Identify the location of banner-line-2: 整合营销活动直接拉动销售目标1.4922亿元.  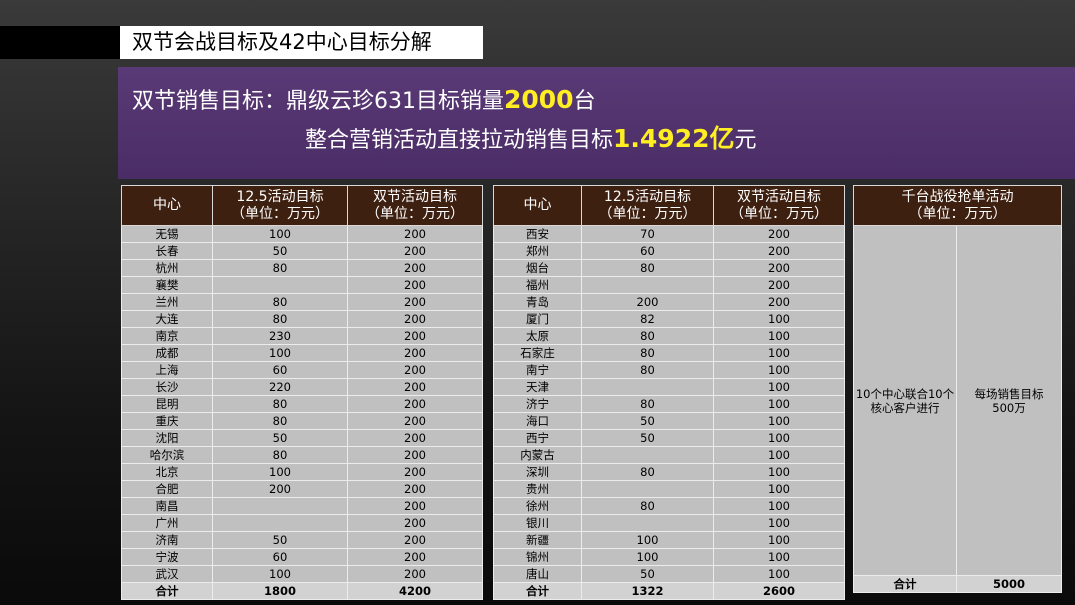
(531, 137).